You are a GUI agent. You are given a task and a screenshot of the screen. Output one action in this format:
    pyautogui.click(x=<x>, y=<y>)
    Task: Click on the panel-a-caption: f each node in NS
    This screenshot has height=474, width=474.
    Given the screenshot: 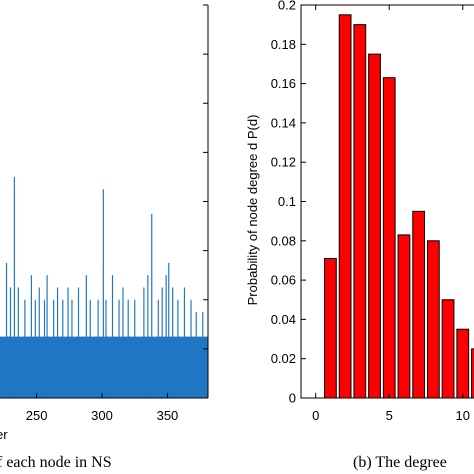 What is the action you would take?
    pyautogui.click(x=56, y=462)
    